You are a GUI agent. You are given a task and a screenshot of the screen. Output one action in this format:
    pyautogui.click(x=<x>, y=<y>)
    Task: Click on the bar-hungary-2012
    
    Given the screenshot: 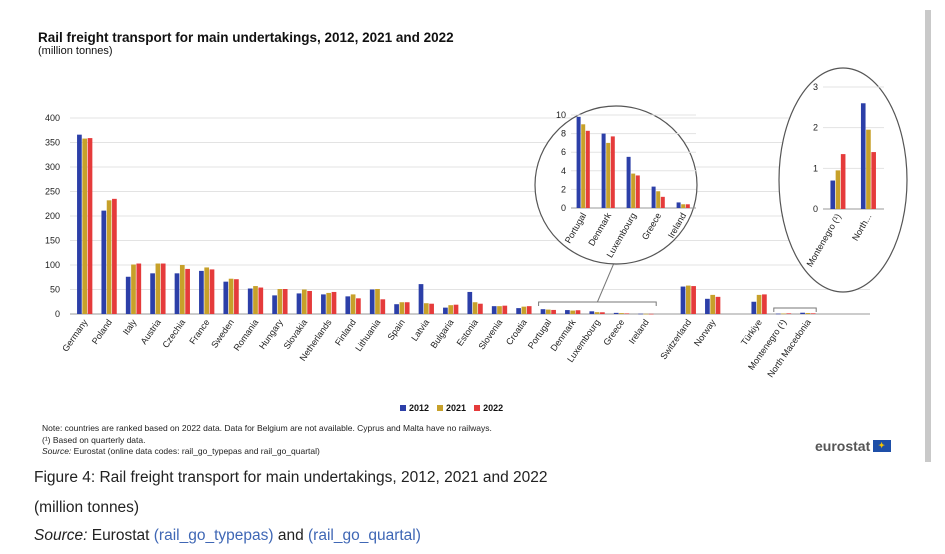 What is the action you would take?
    pyautogui.click(x=274, y=304)
    